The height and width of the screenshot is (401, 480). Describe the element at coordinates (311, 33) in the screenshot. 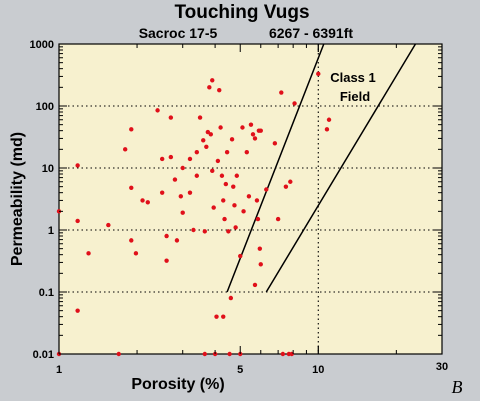

I see `chart-subtitle-depth: 6267 - 6391ft` at that location.